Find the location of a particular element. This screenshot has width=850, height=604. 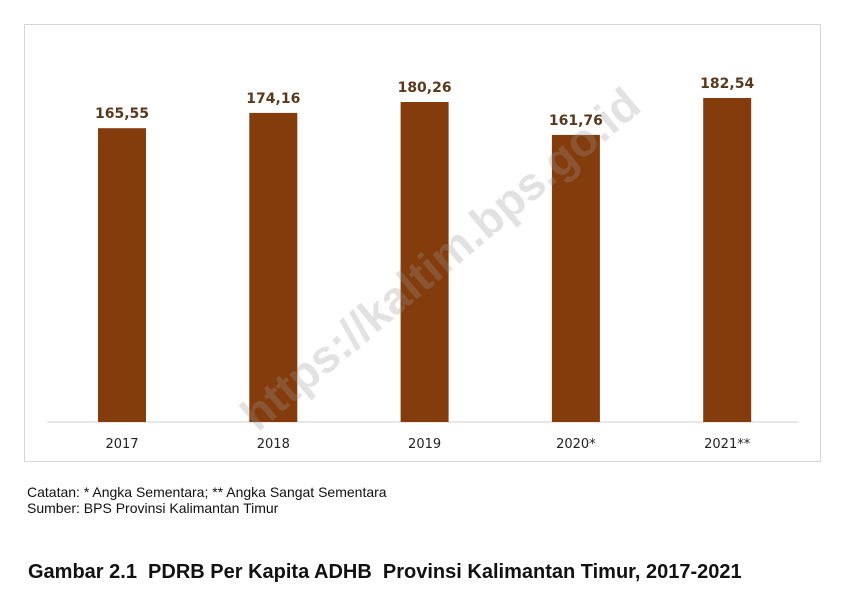

value-label-2020: 161,76 is located at coordinates (576, 121).